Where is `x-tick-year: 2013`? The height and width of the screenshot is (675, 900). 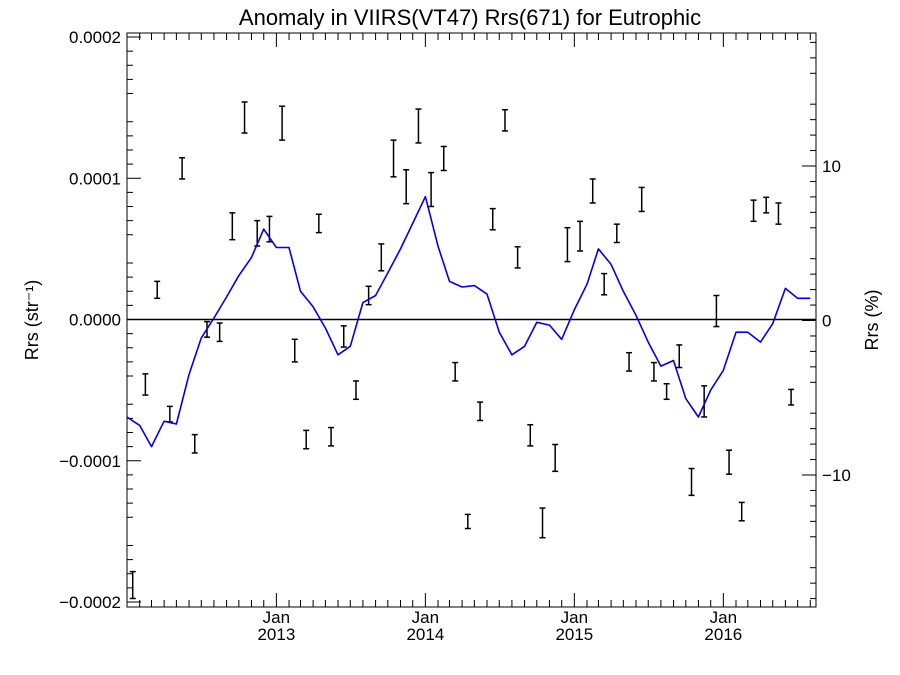 x-tick-year: 2013 is located at coordinates (276, 634).